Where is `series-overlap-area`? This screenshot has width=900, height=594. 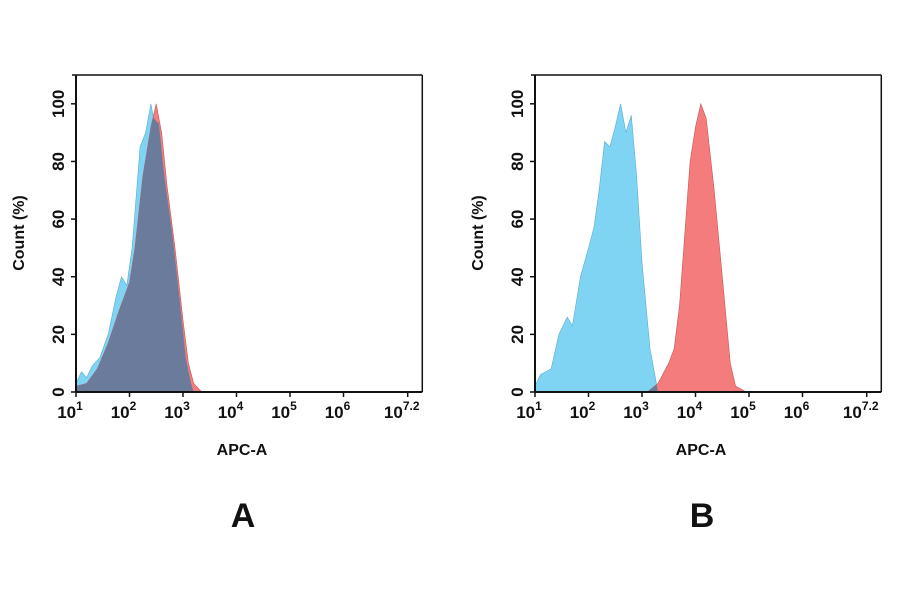
series-overlap-area is located at coordinates (135, 247).